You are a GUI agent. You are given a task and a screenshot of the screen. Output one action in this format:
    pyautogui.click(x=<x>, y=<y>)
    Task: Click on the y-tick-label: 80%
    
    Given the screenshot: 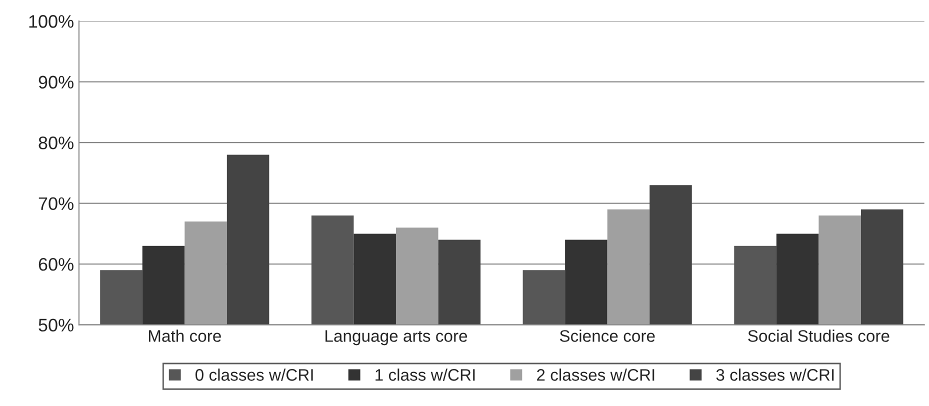 What is the action you would take?
    pyautogui.click(x=56, y=143)
    